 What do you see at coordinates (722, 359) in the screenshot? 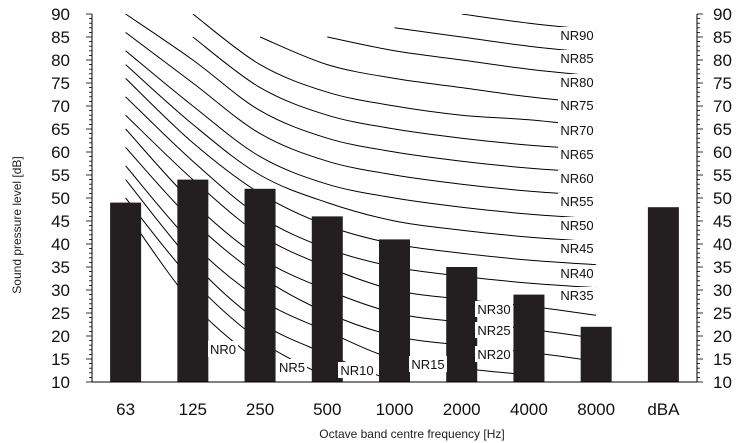
I see `y-tick-label-right: 15` at bounding box center [722, 359].